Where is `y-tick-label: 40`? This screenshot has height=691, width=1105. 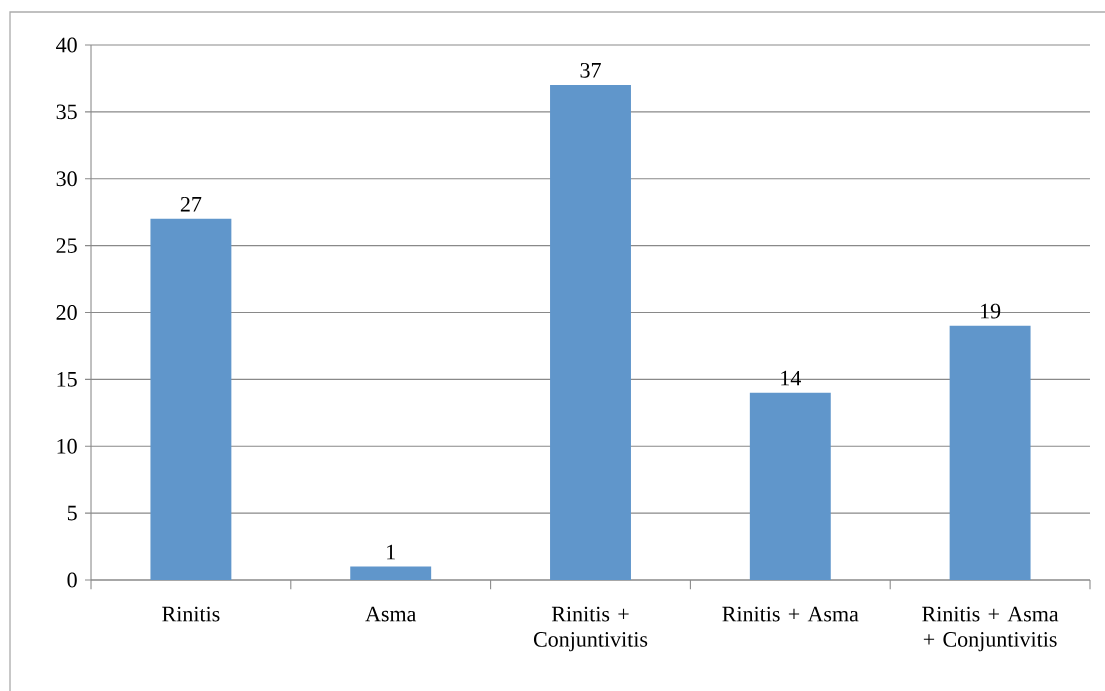
y-tick-label: 40 is located at coordinates (66, 45).